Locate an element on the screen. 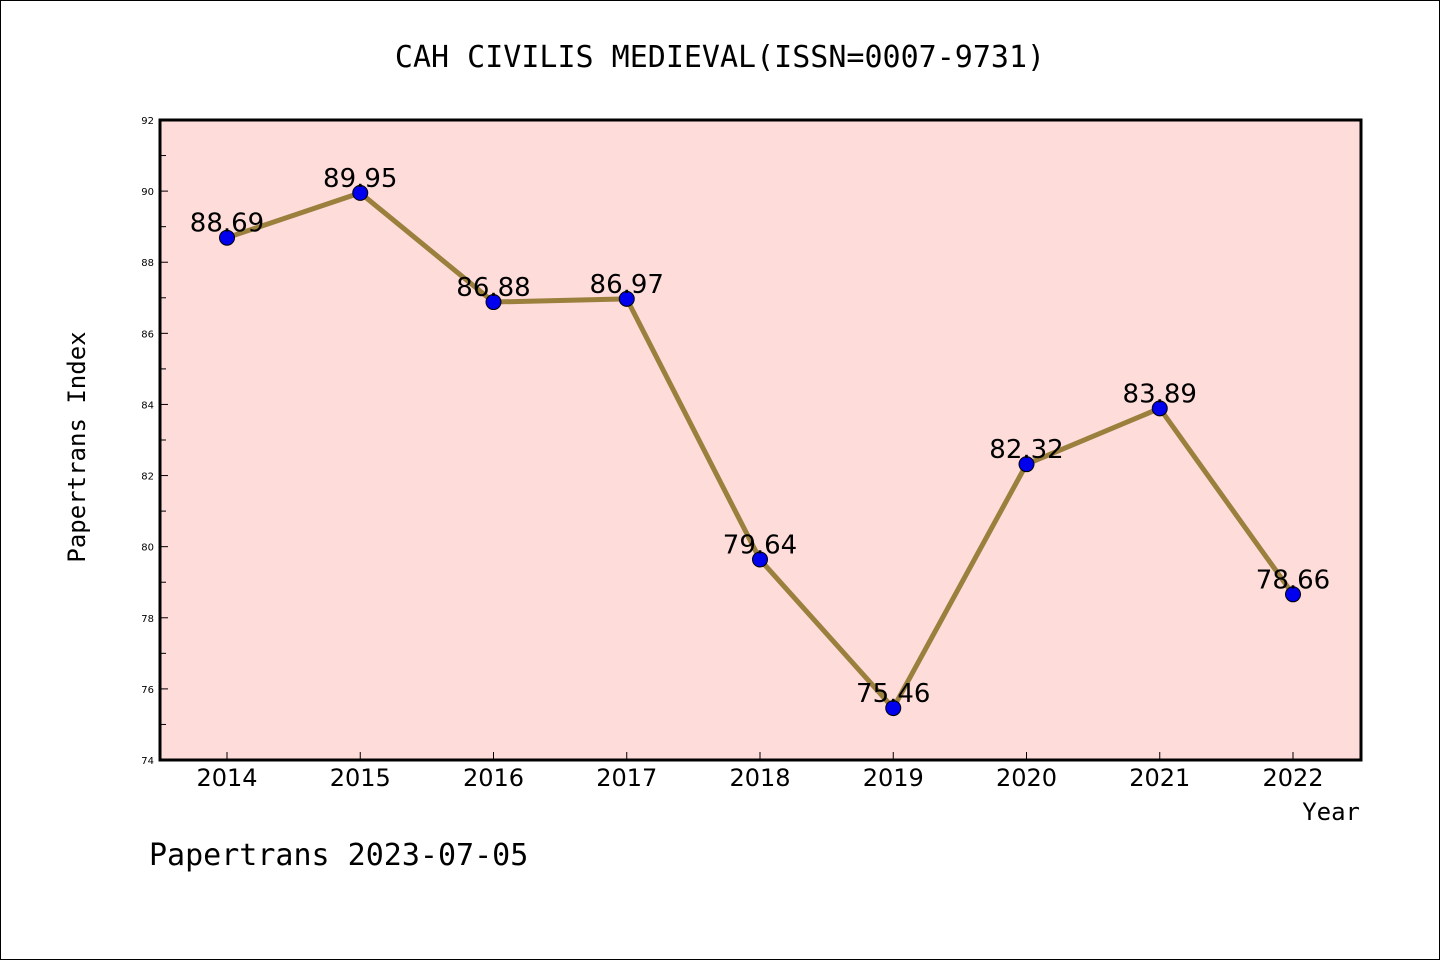  data-label: 88.69 is located at coordinates (227, 224).